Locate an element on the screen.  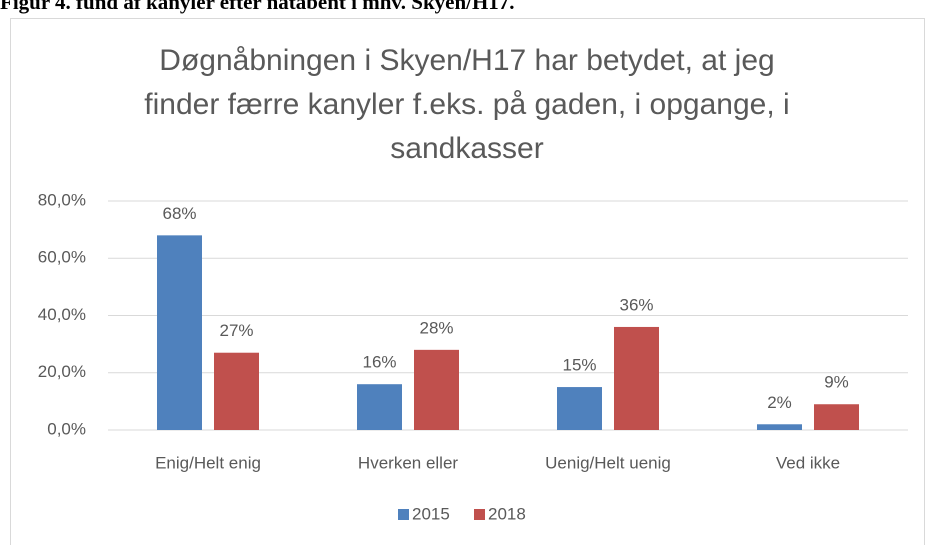
y-tick-label: 20,0% is located at coordinates (62, 371).